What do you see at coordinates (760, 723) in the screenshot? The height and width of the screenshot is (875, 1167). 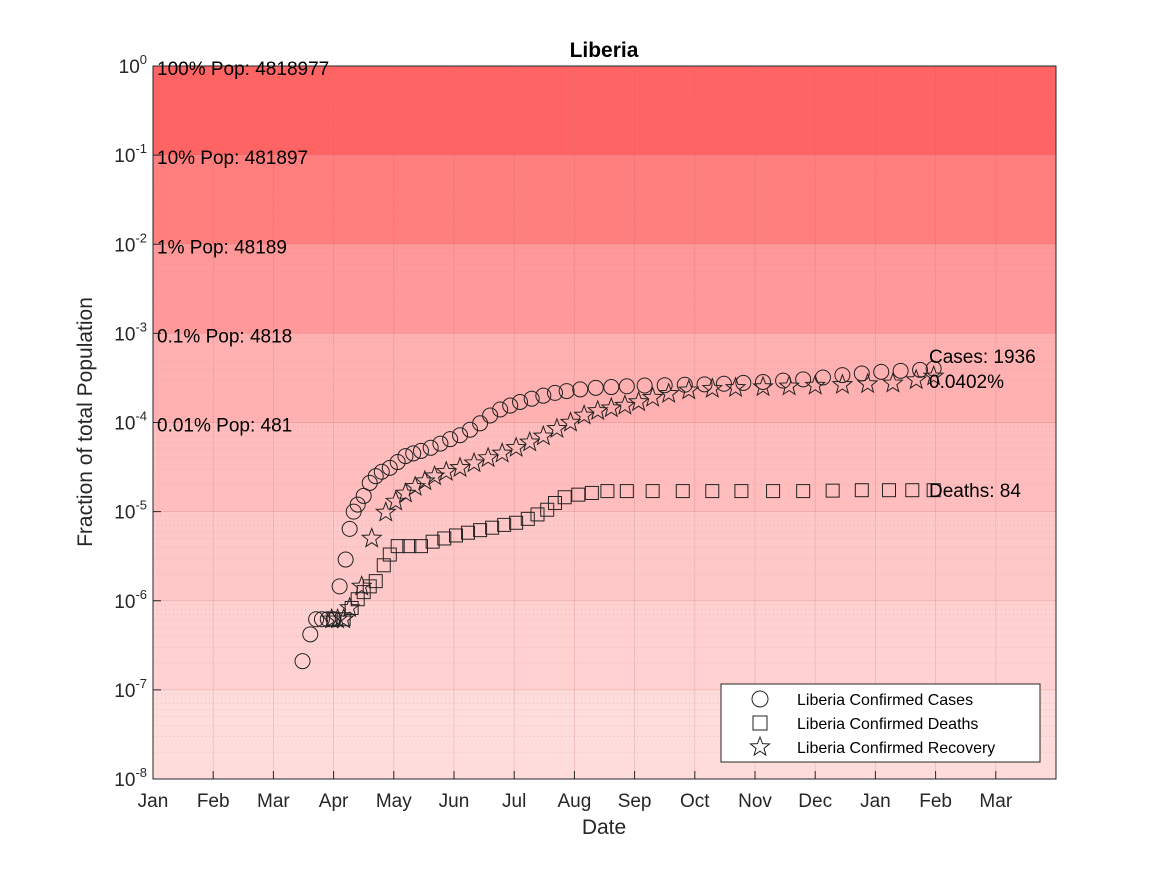 I see `legend-square-marker` at bounding box center [760, 723].